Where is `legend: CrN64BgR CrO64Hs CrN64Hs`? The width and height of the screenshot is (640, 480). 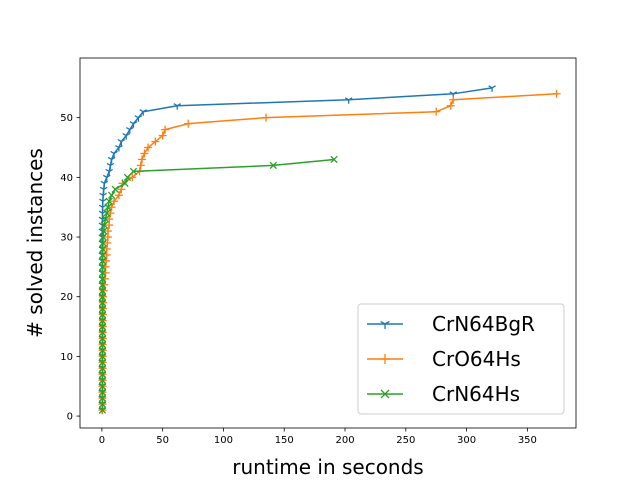
legend: CrN64BgR CrO64Hs CrN64Hs is located at coordinates (461, 359).